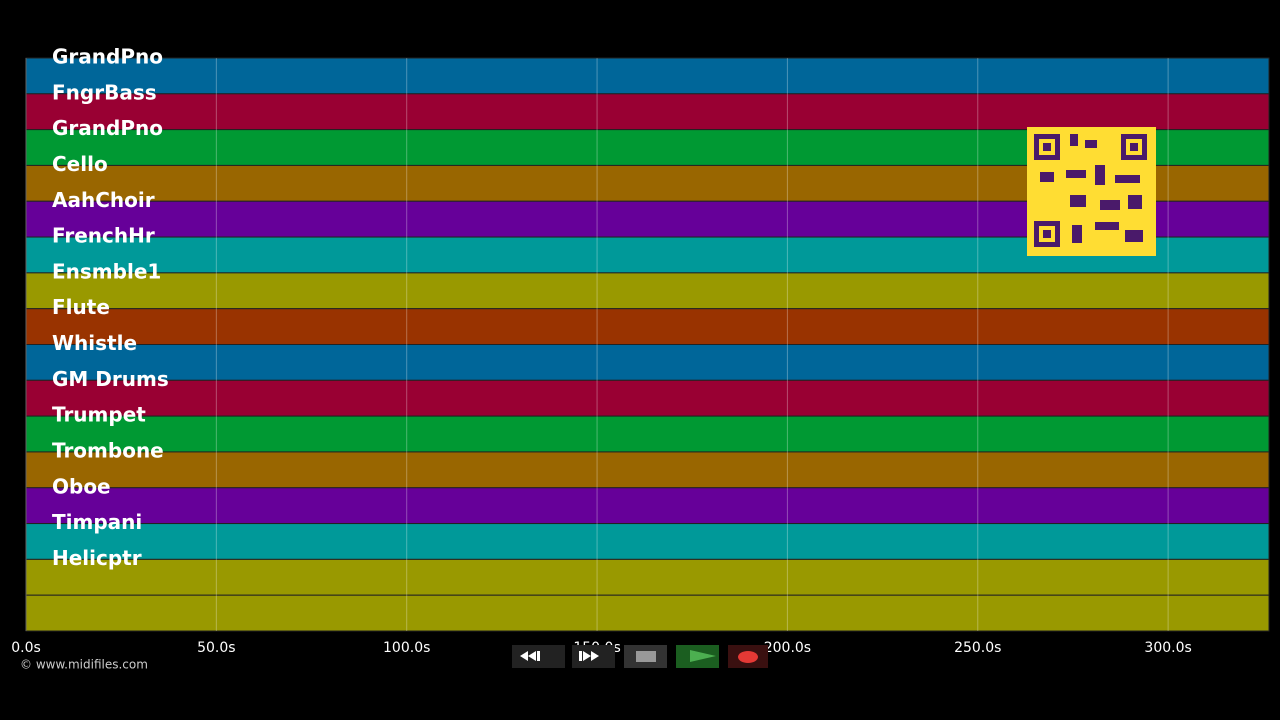 The width and height of the screenshot is (1280, 720). What do you see at coordinates (97, 558) in the screenshot?
I see `track-name: Helicptr` at bounding box center [97, 558].